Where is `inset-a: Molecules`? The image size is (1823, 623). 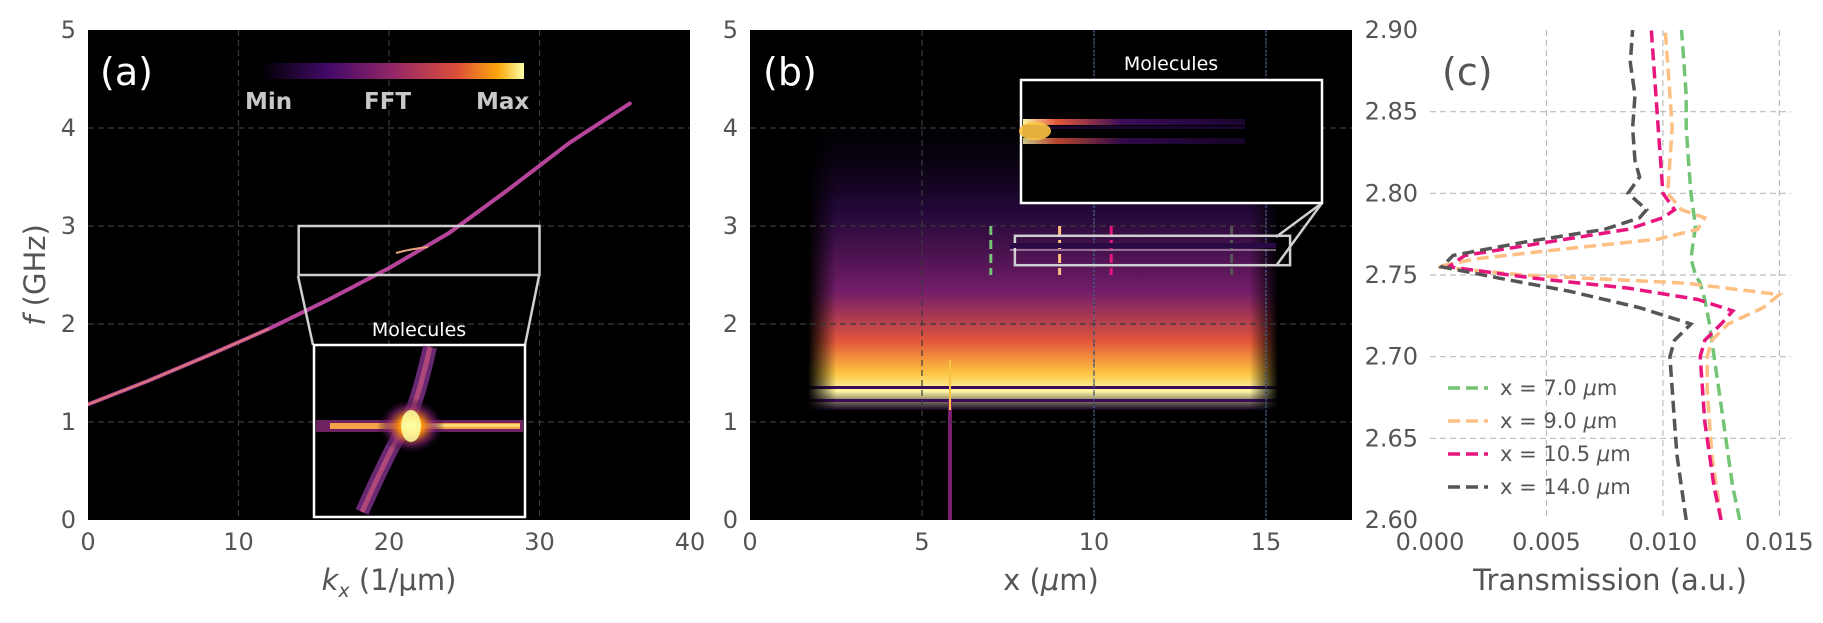 inset-a: Molecules is located at coordinates (419, 419).